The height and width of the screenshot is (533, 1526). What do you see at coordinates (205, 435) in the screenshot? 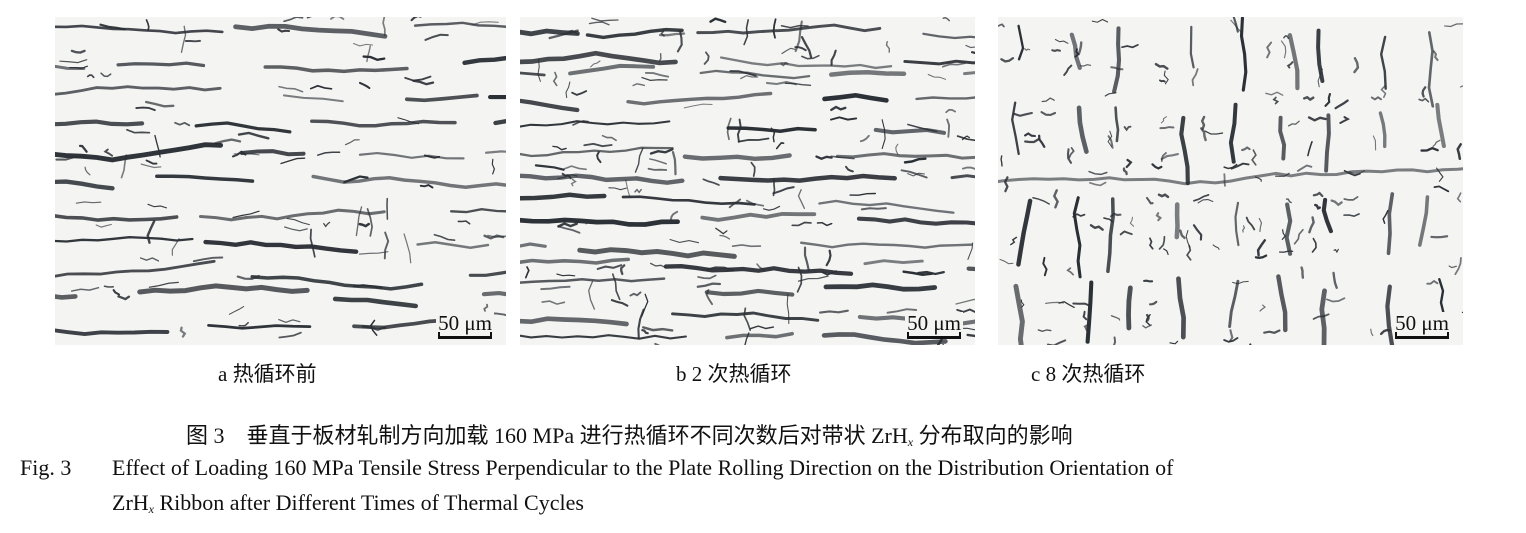
I see `caption-cn-prefix: 图 3` at bounding box center [205, 435].